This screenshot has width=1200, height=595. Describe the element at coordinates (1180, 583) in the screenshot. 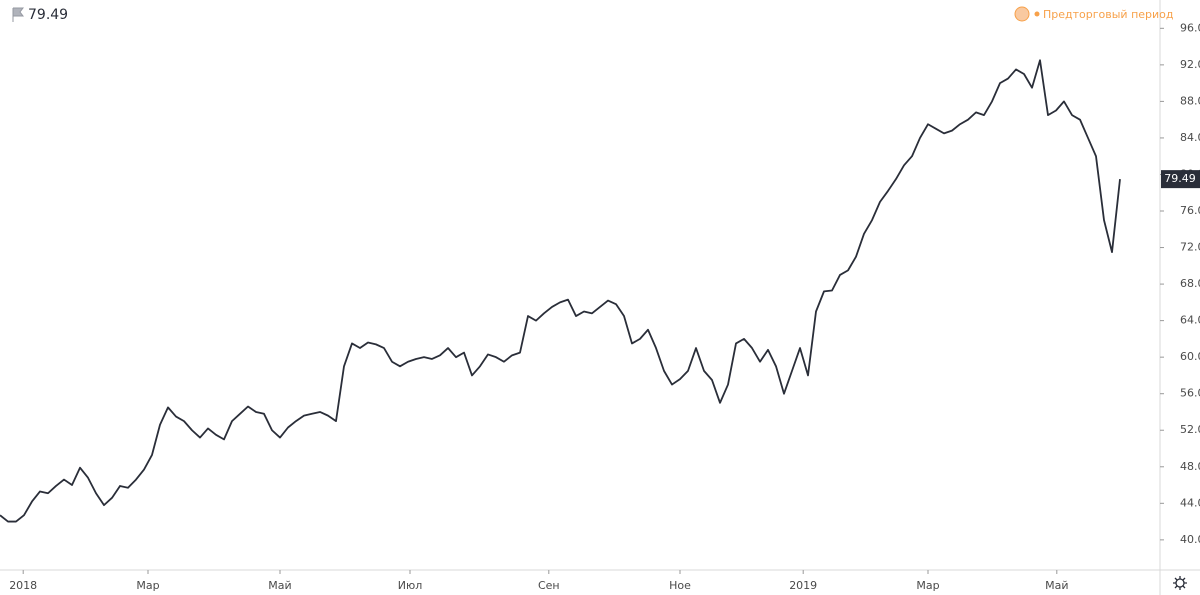

I see `settings-icon` at that location.